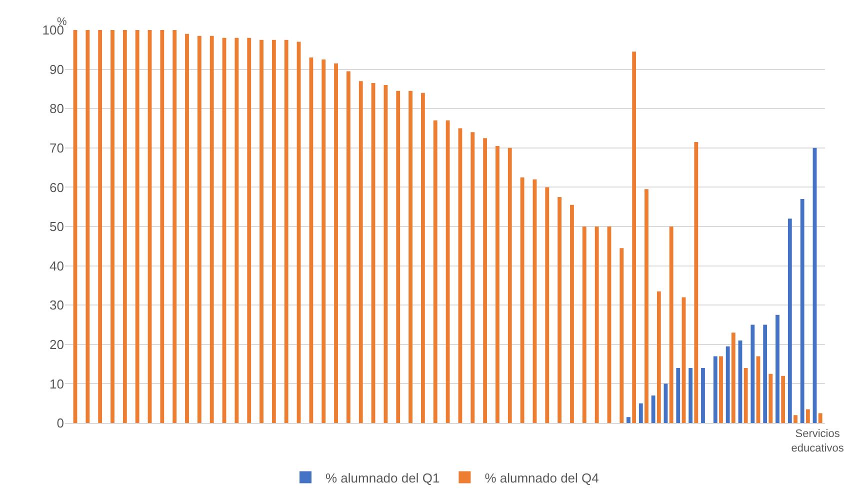 Image resolution: width=856 pixels, height=504 pixels. What do you see at coordinates (57, 344) in the screenshot?
I see `y-tick-label: 20` at bounding box center [57, 344].